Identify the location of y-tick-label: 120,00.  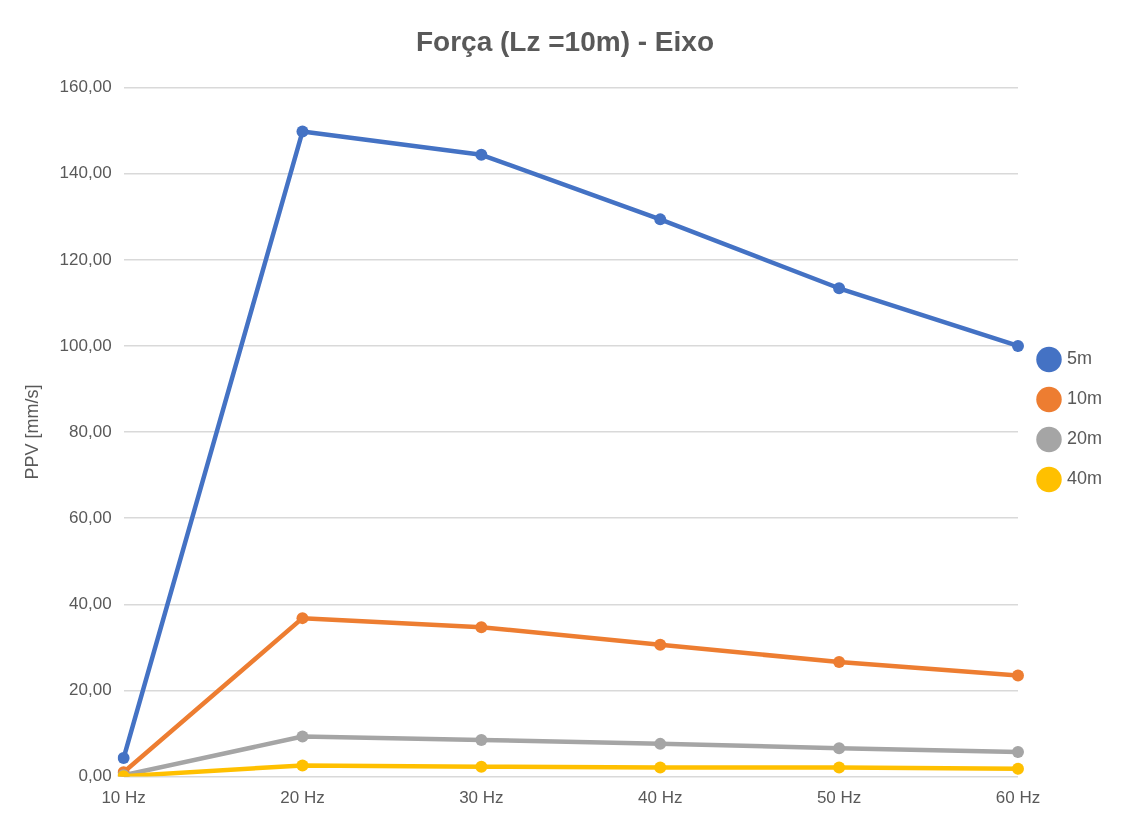
(85, 259).